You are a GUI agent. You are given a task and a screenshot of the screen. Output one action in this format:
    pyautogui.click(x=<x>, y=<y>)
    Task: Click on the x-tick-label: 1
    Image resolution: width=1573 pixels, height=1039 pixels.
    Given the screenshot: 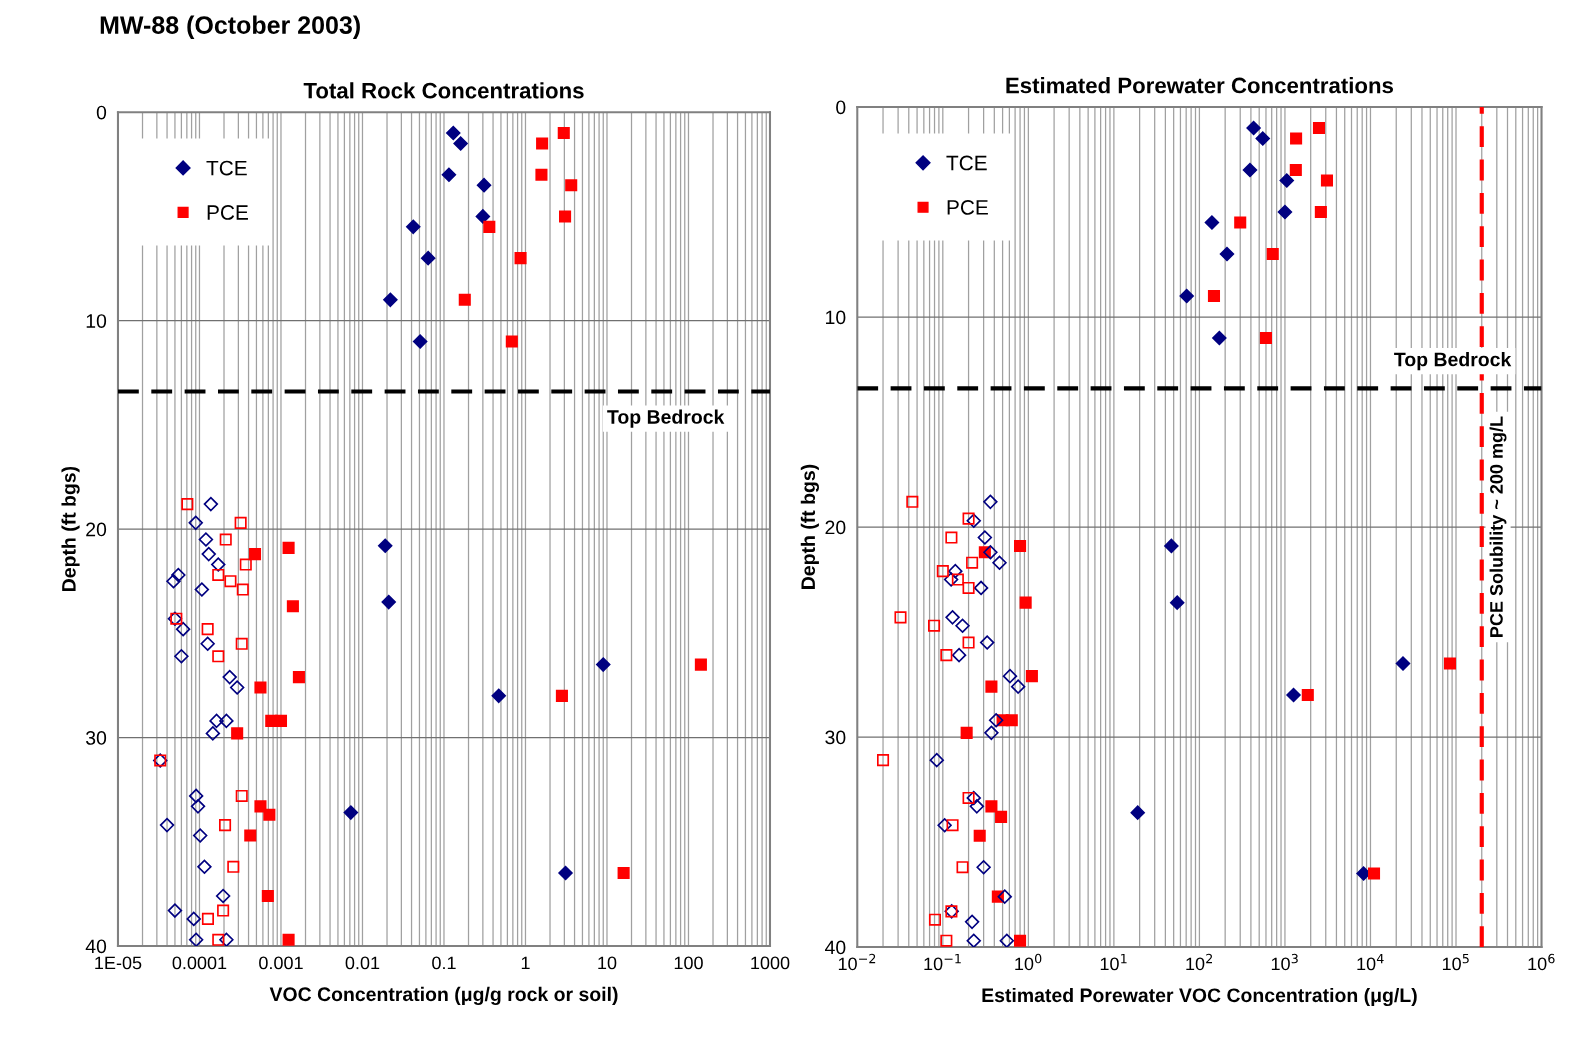 What is the action you would take?
    pyautogui.click(x=525, y=963)
    